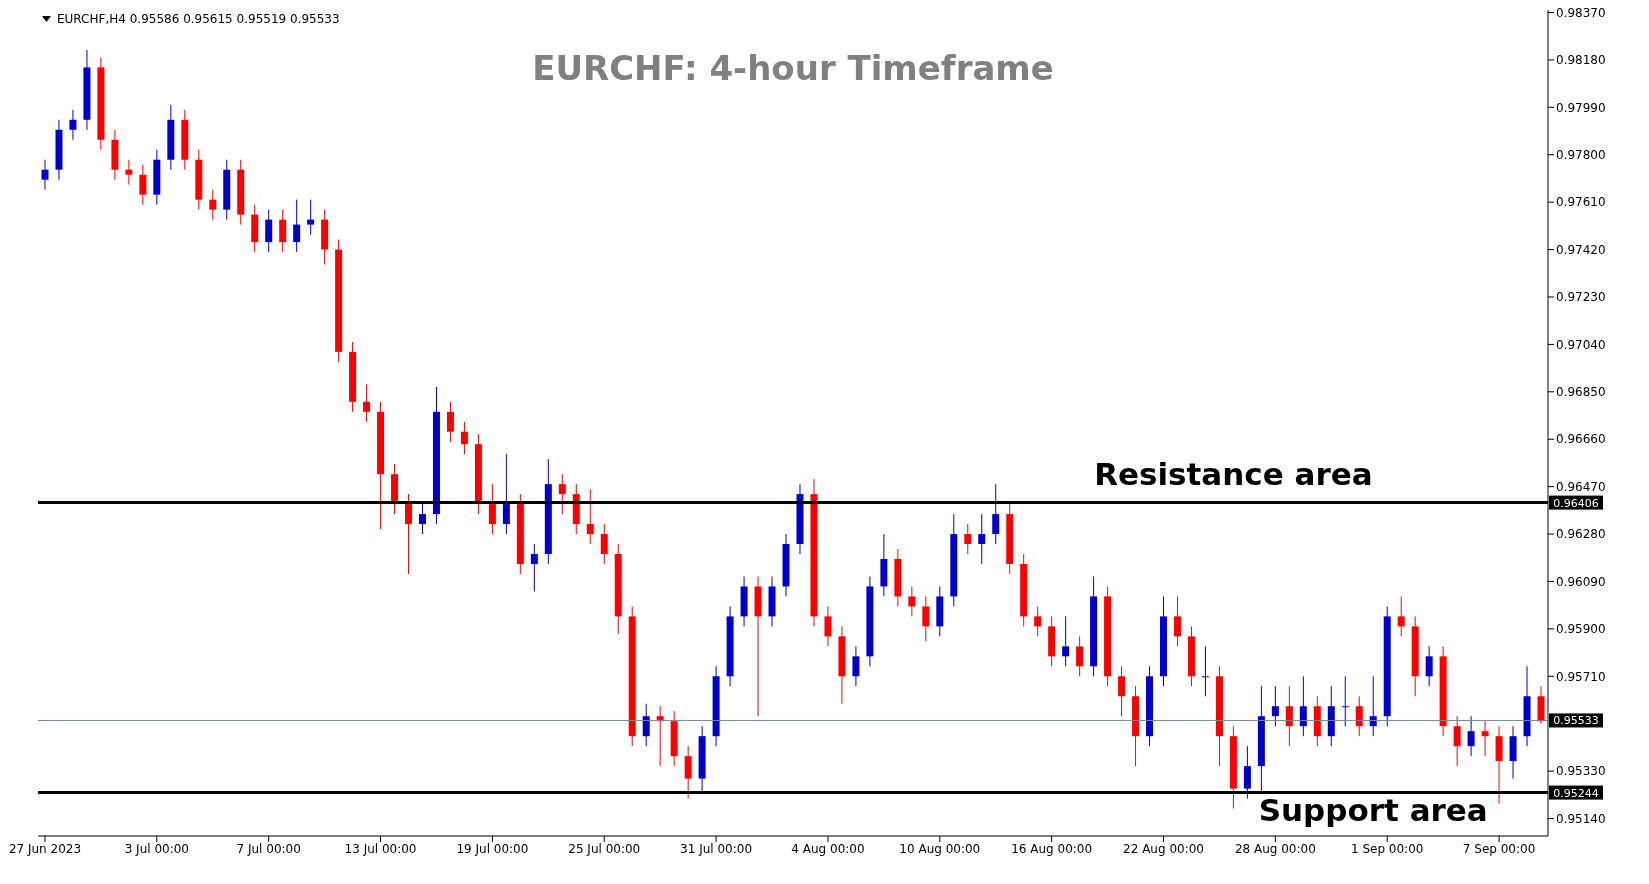  Describe the element at coordinates (1499, 848) in the screenshot. I see `x-tick-label: 7 Sep 00:00` at that location.